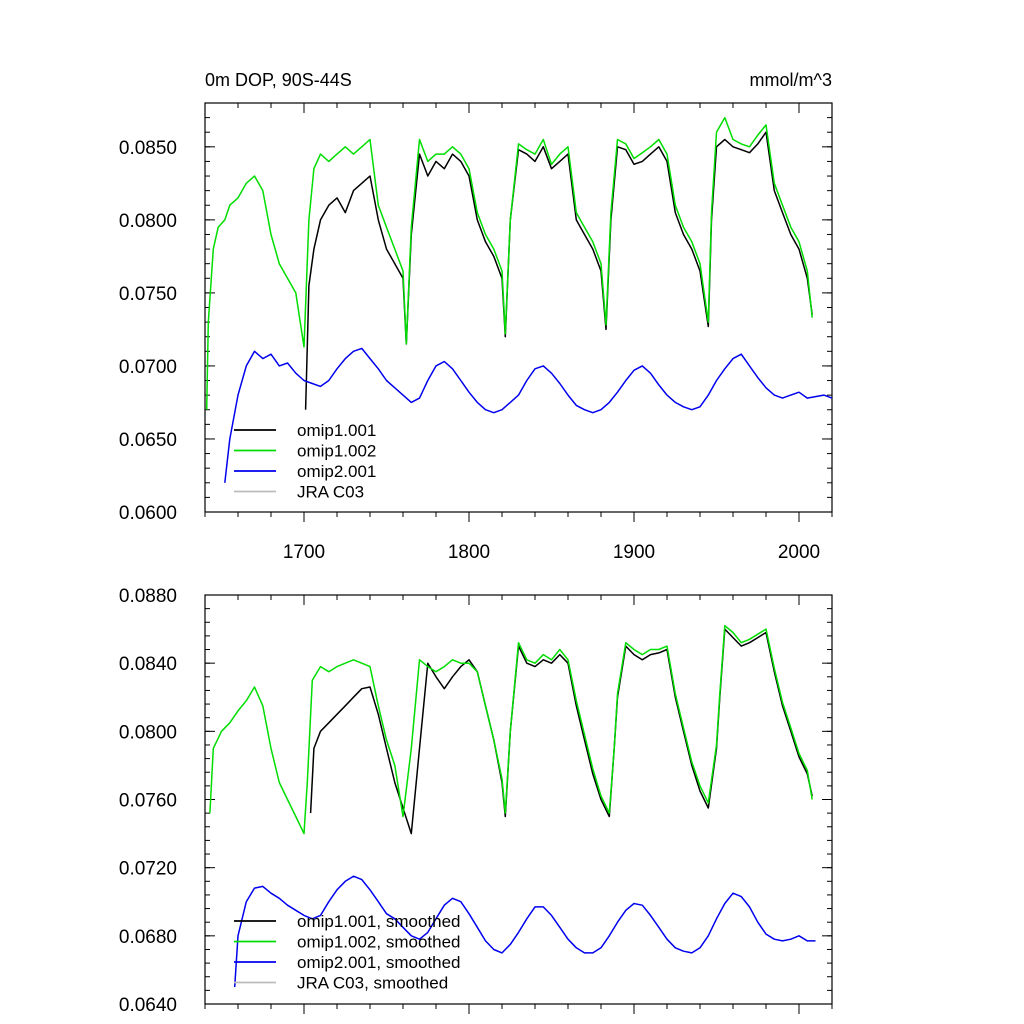  I want to click on legend-label: JRA C03, smoothed, so click(372, 983).